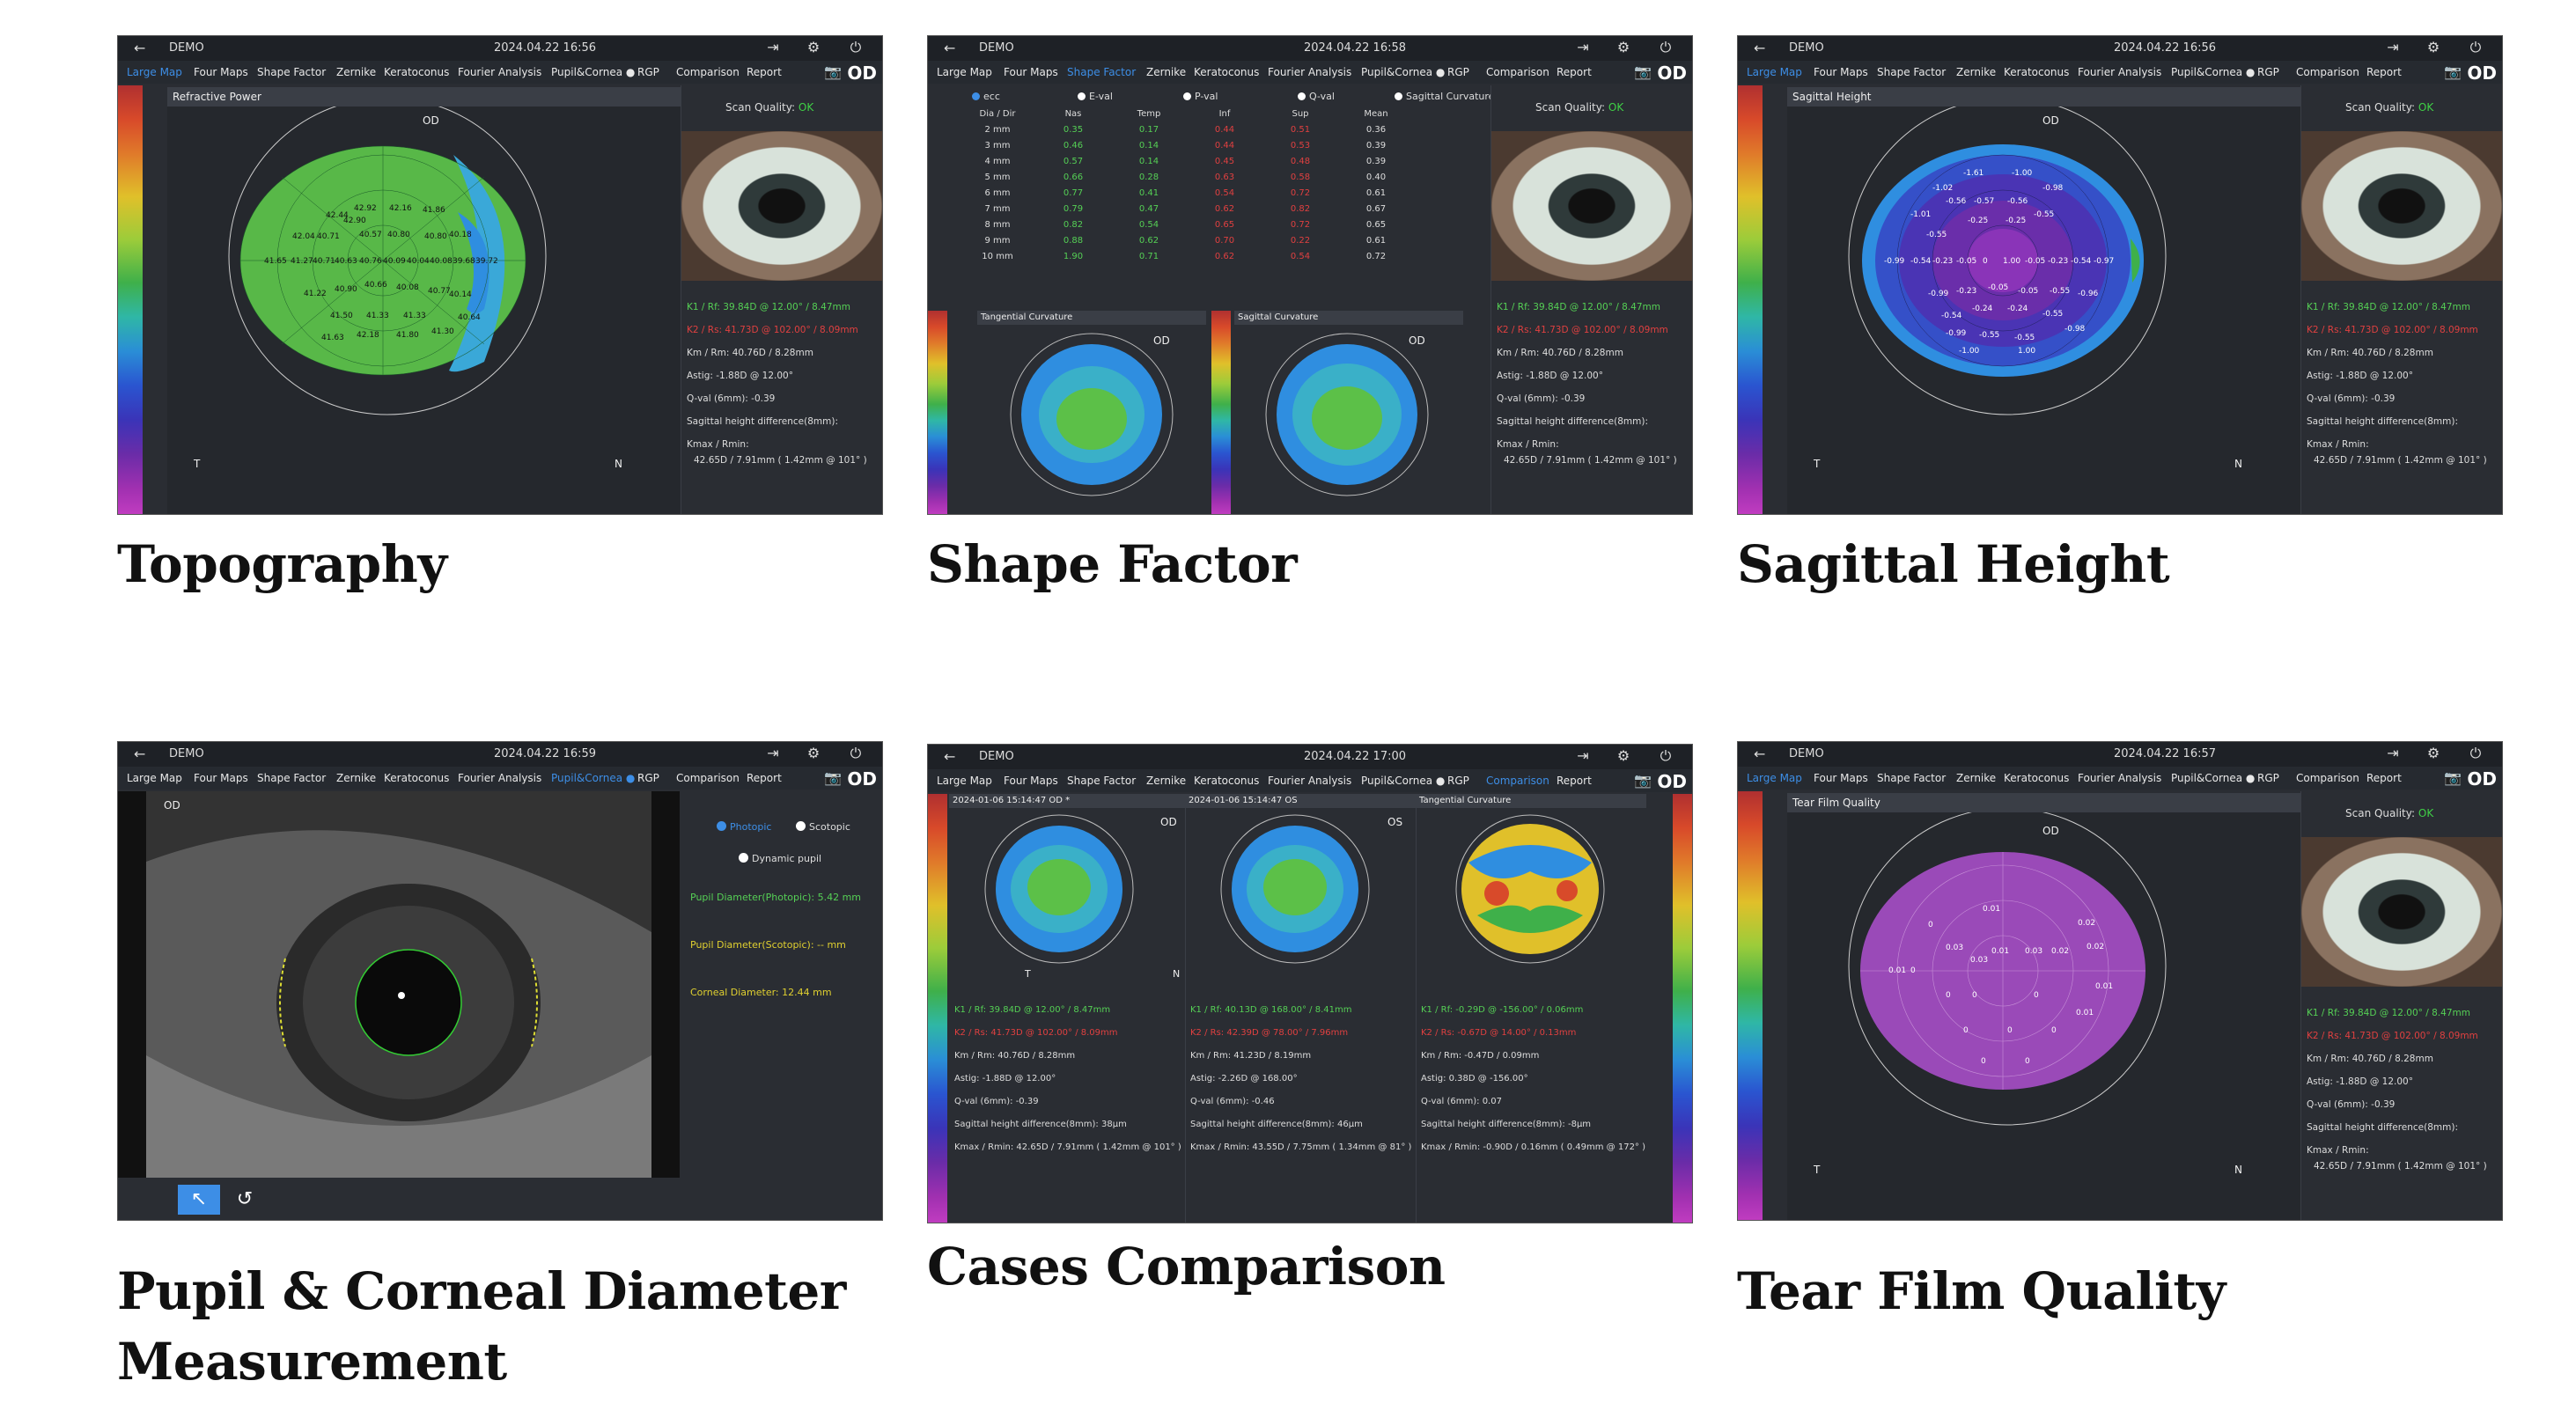 The image size is (2576, 1403). Describe the element at coordinates (1200, 96) in the screenshot. I see `radio-pval: P-val` at that location.